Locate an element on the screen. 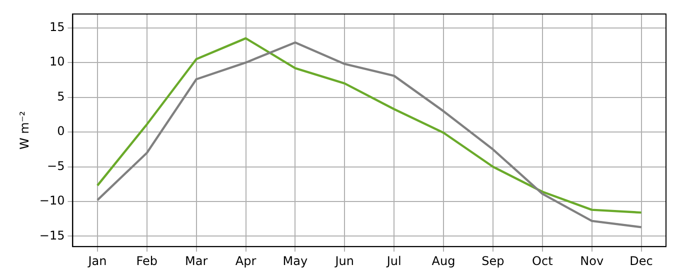 This screenshot has width=680, height=280. y-tick-label: 15 is located at coordinates (57, 27).